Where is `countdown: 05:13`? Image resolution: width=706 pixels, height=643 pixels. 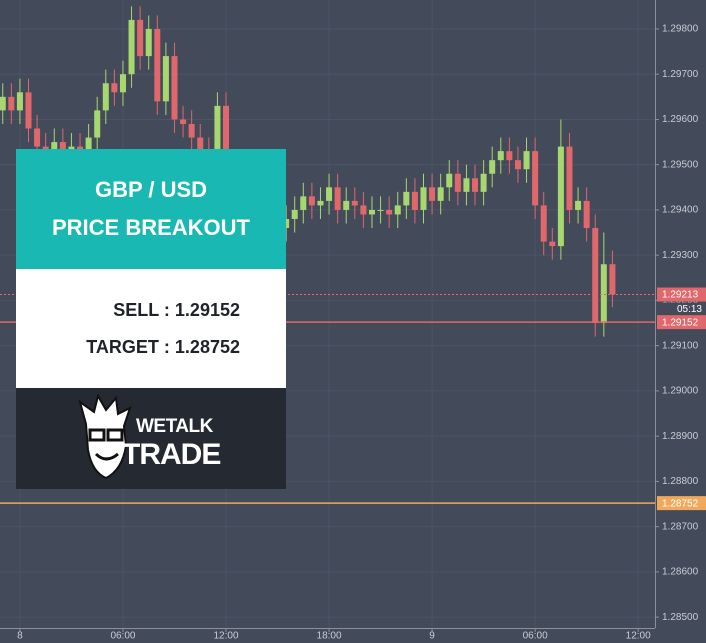
countdown: 05:13 is located at coordinates (689, 309).